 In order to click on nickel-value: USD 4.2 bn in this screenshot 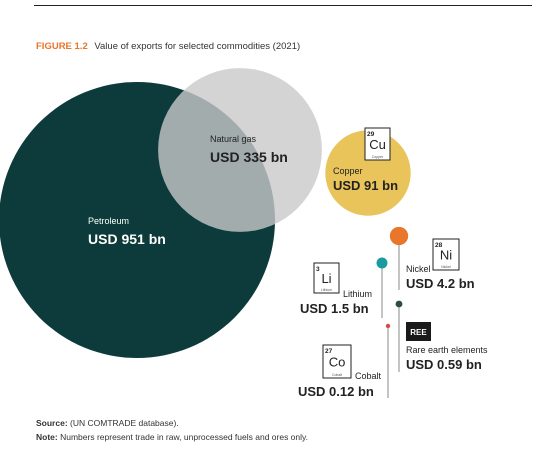, I will do `click(440, 283)`.